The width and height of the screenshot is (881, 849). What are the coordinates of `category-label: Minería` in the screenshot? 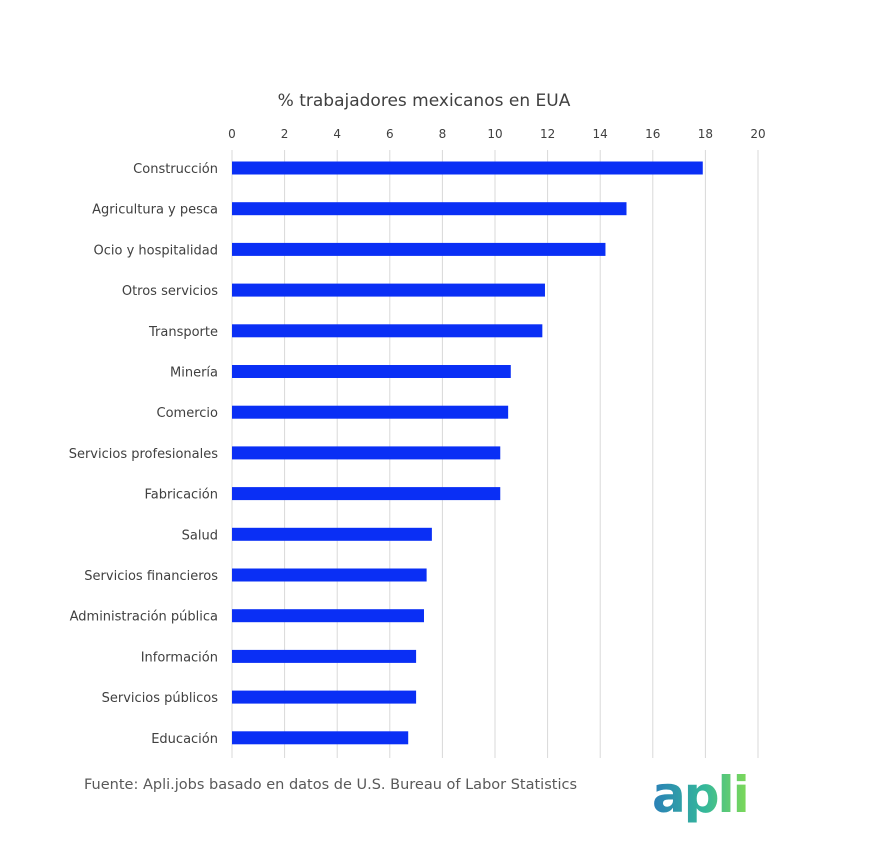 It's located at (194, 373).